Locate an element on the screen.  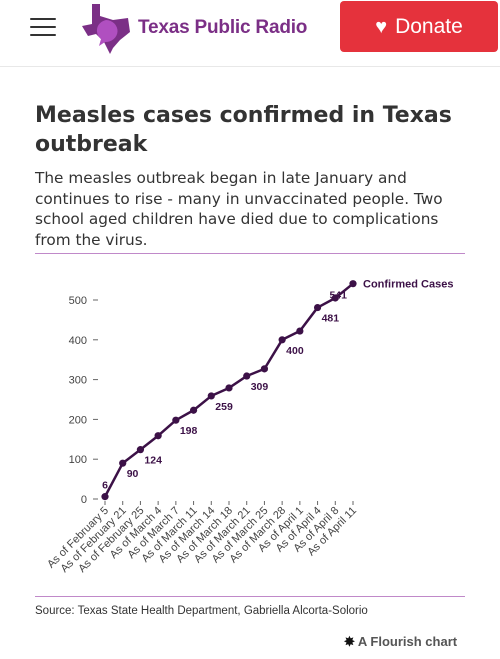
donate-button: ♥ Donate is located at coordinates (419, 26).